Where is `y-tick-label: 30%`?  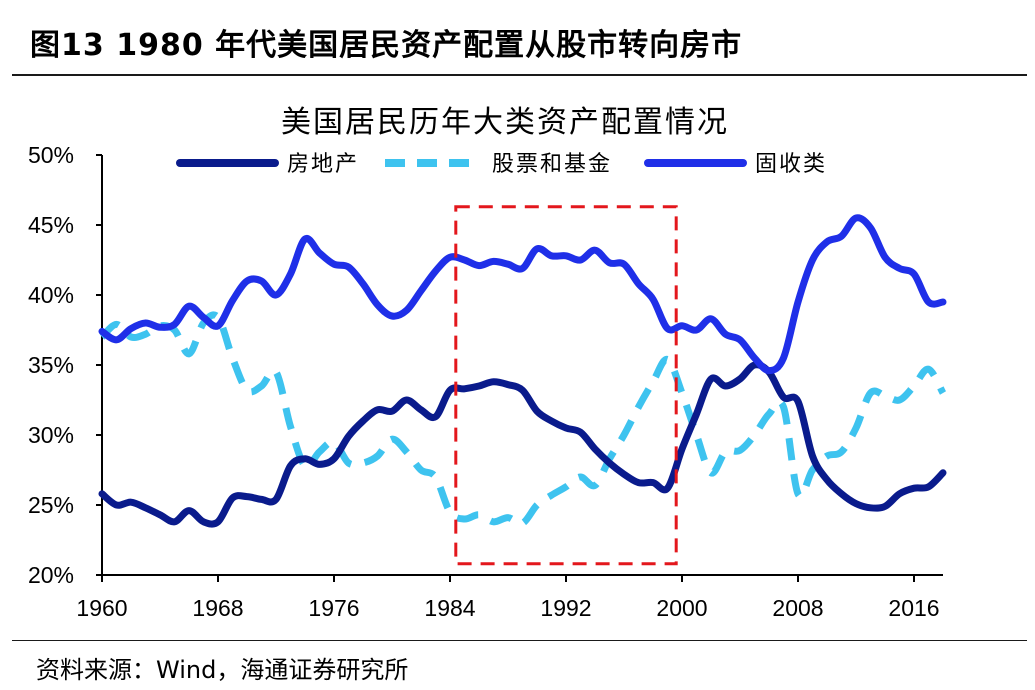
y-tick-label: 30% is located at coordinates (51, 435).